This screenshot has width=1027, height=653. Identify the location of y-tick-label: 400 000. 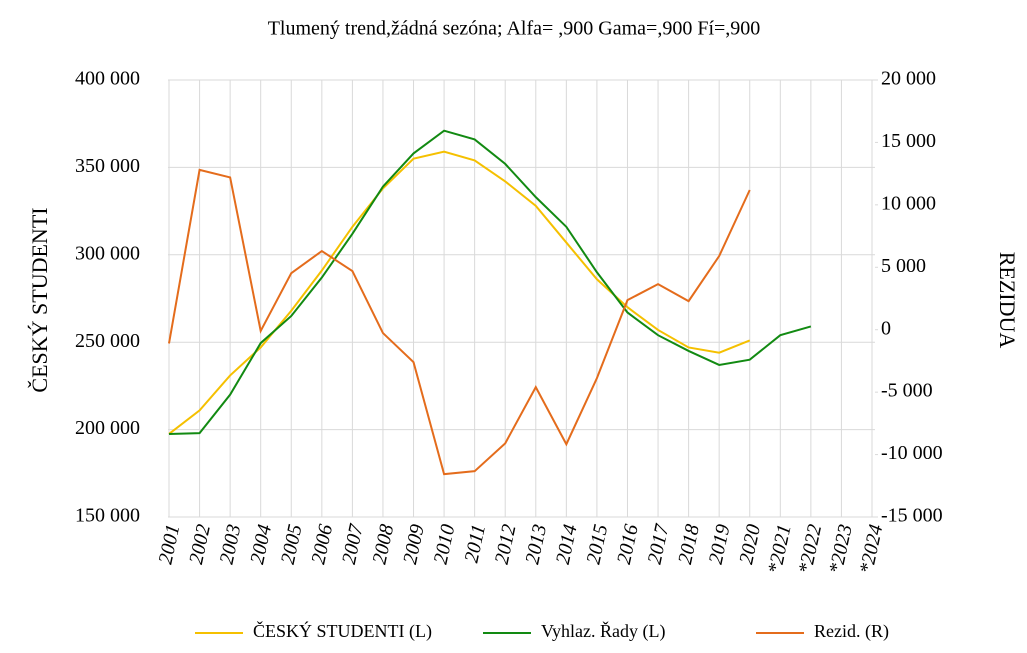
(107, 79).